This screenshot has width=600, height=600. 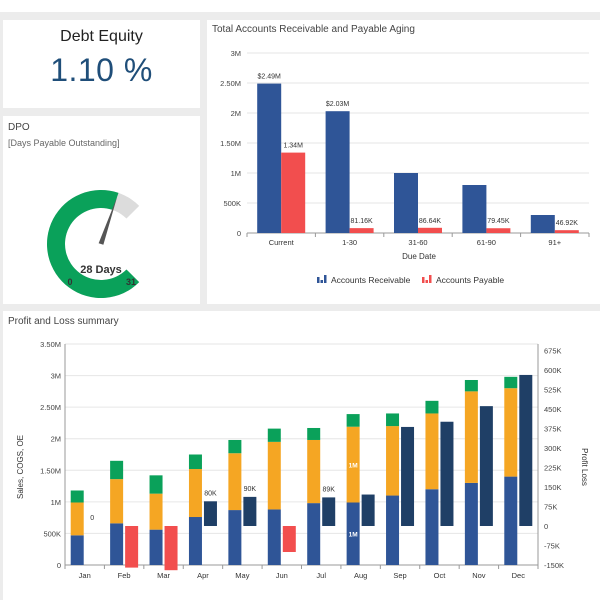 I want to click on ar-ap-x-tick-label: 1-30, so click(x=349, y=242).